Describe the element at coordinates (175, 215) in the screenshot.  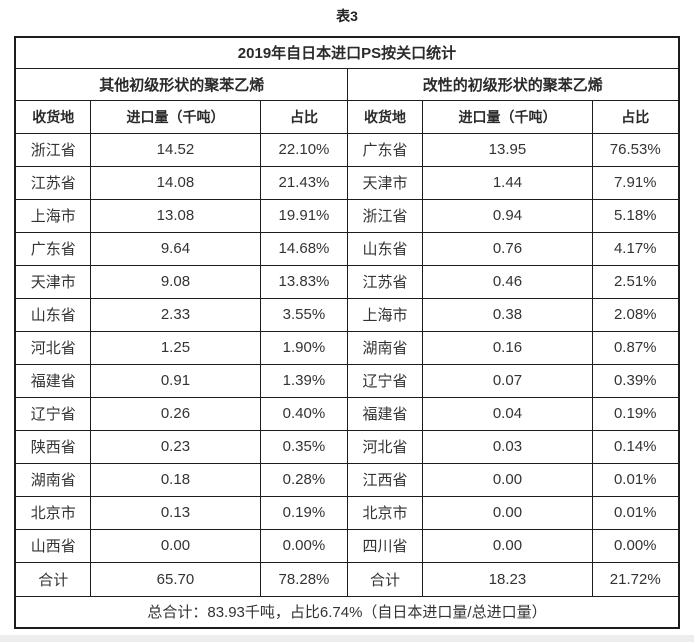
I see `left-volume-cell: 13.08` at that location.